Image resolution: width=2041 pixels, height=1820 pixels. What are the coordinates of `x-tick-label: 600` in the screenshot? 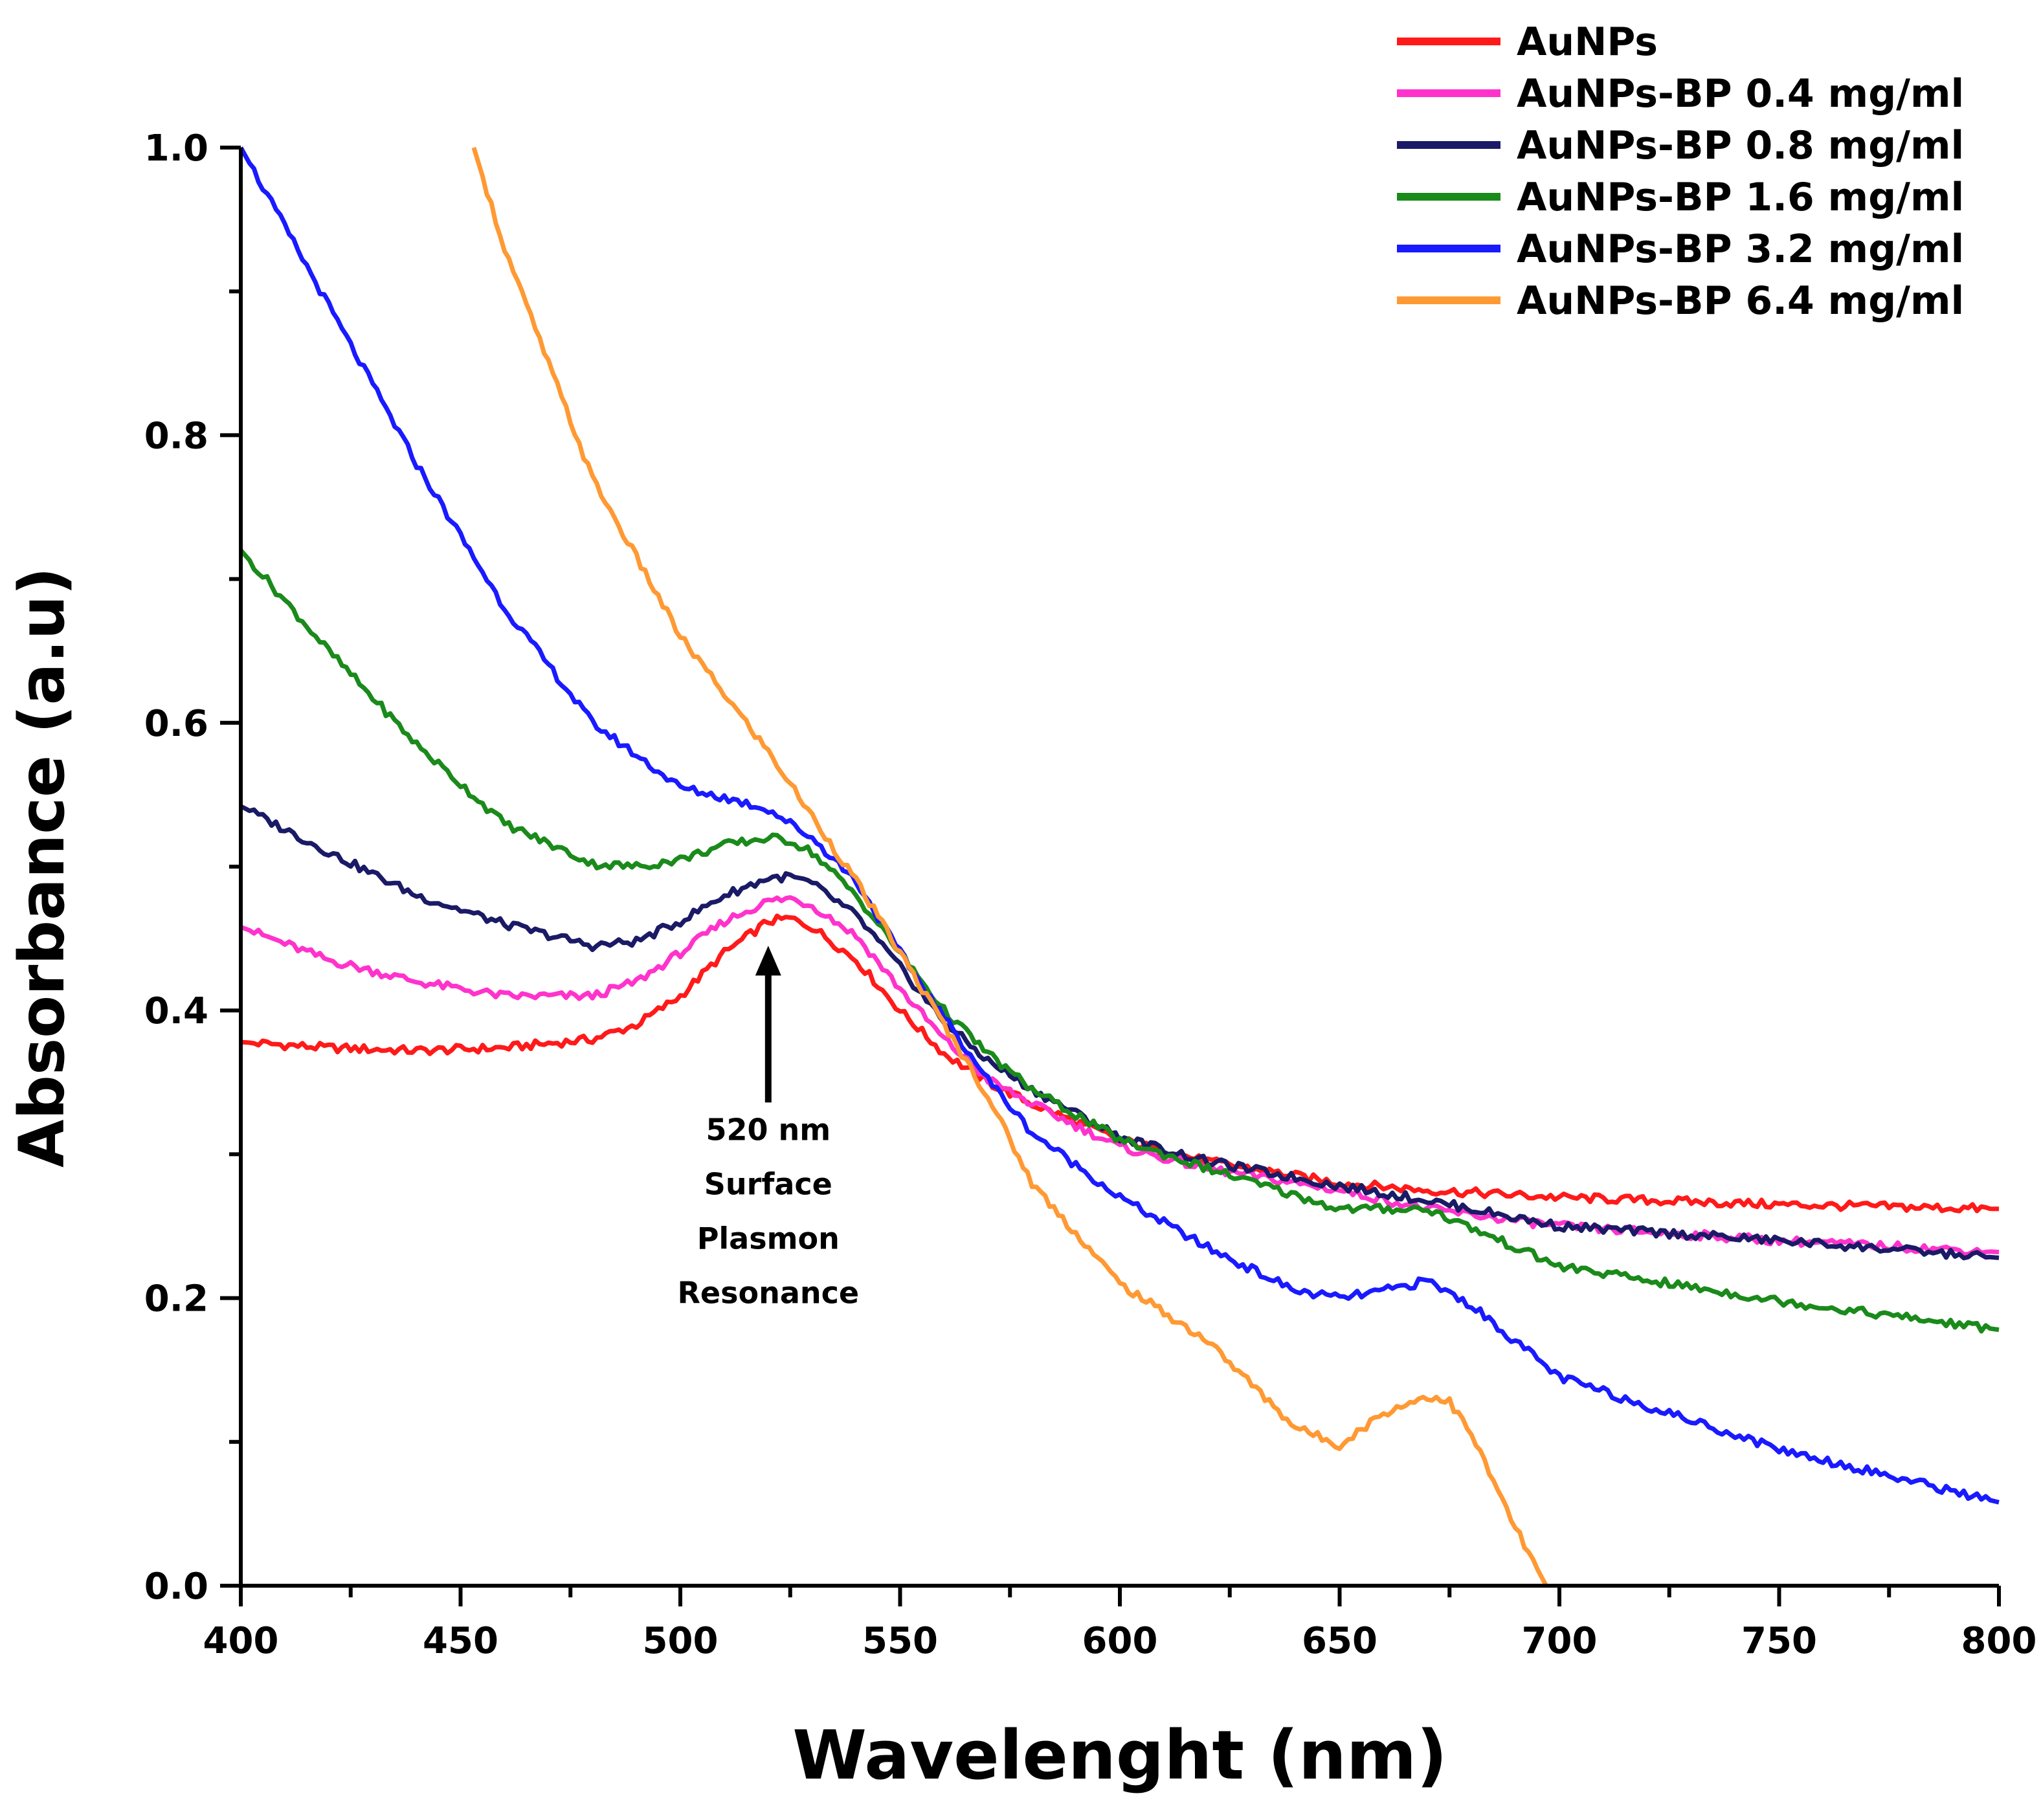 It's located at (1120, 1641).